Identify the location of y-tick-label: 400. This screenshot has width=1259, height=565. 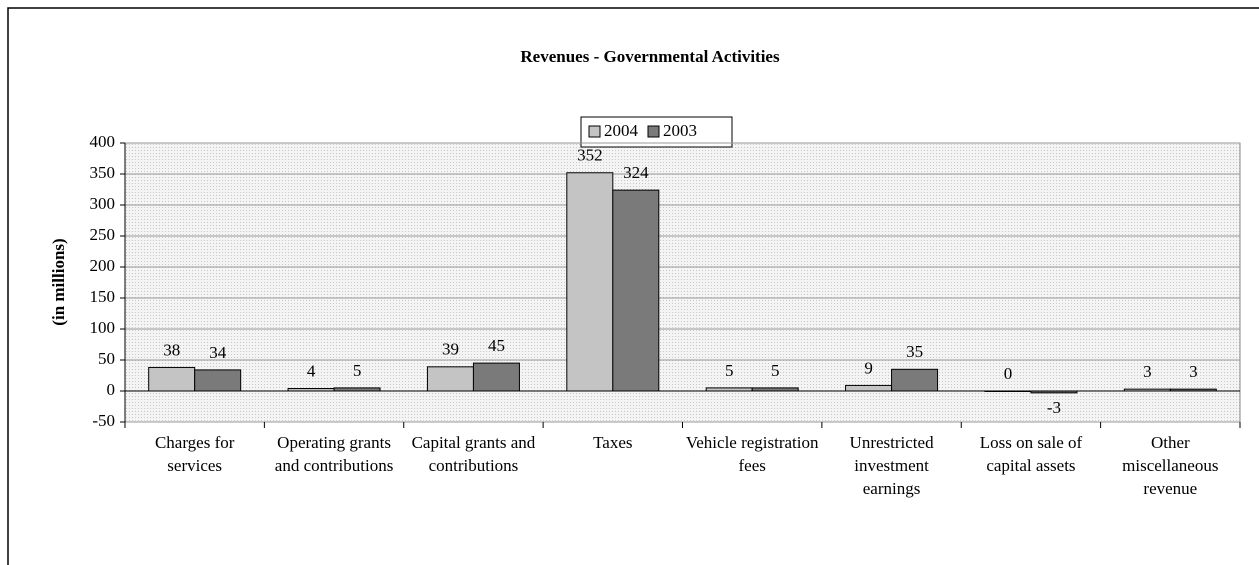
(103, 141).